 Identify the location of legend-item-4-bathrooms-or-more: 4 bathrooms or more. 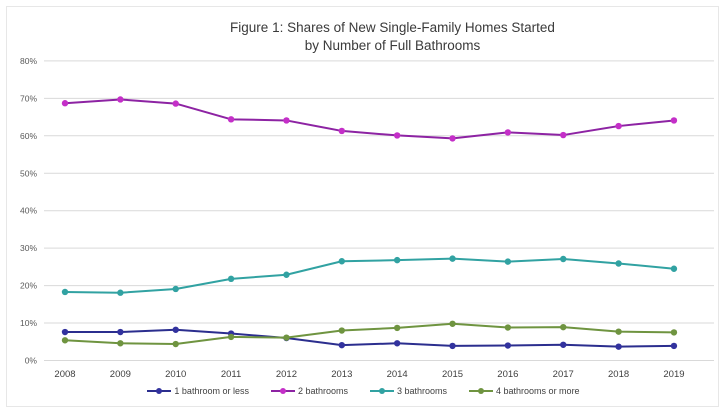
(524, 391).